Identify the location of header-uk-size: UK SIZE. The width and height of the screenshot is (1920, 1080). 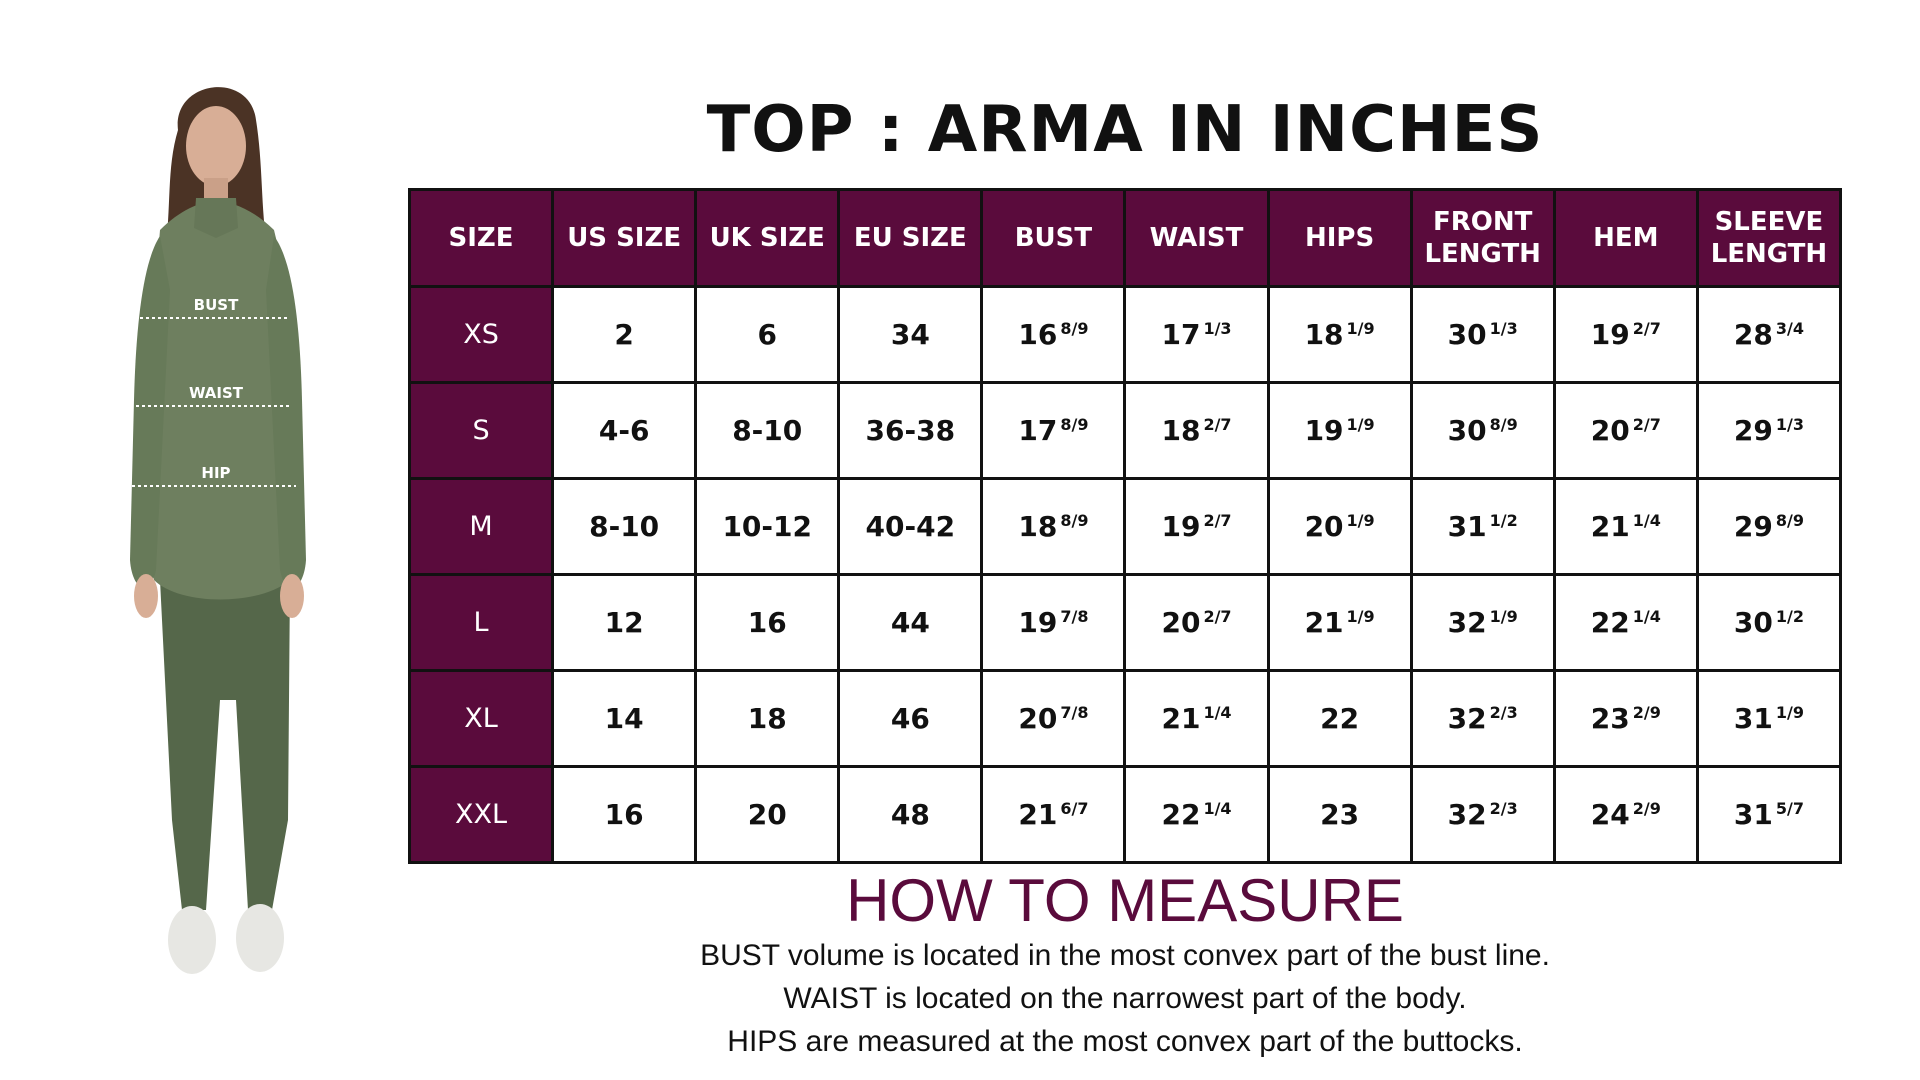
(767, 238).